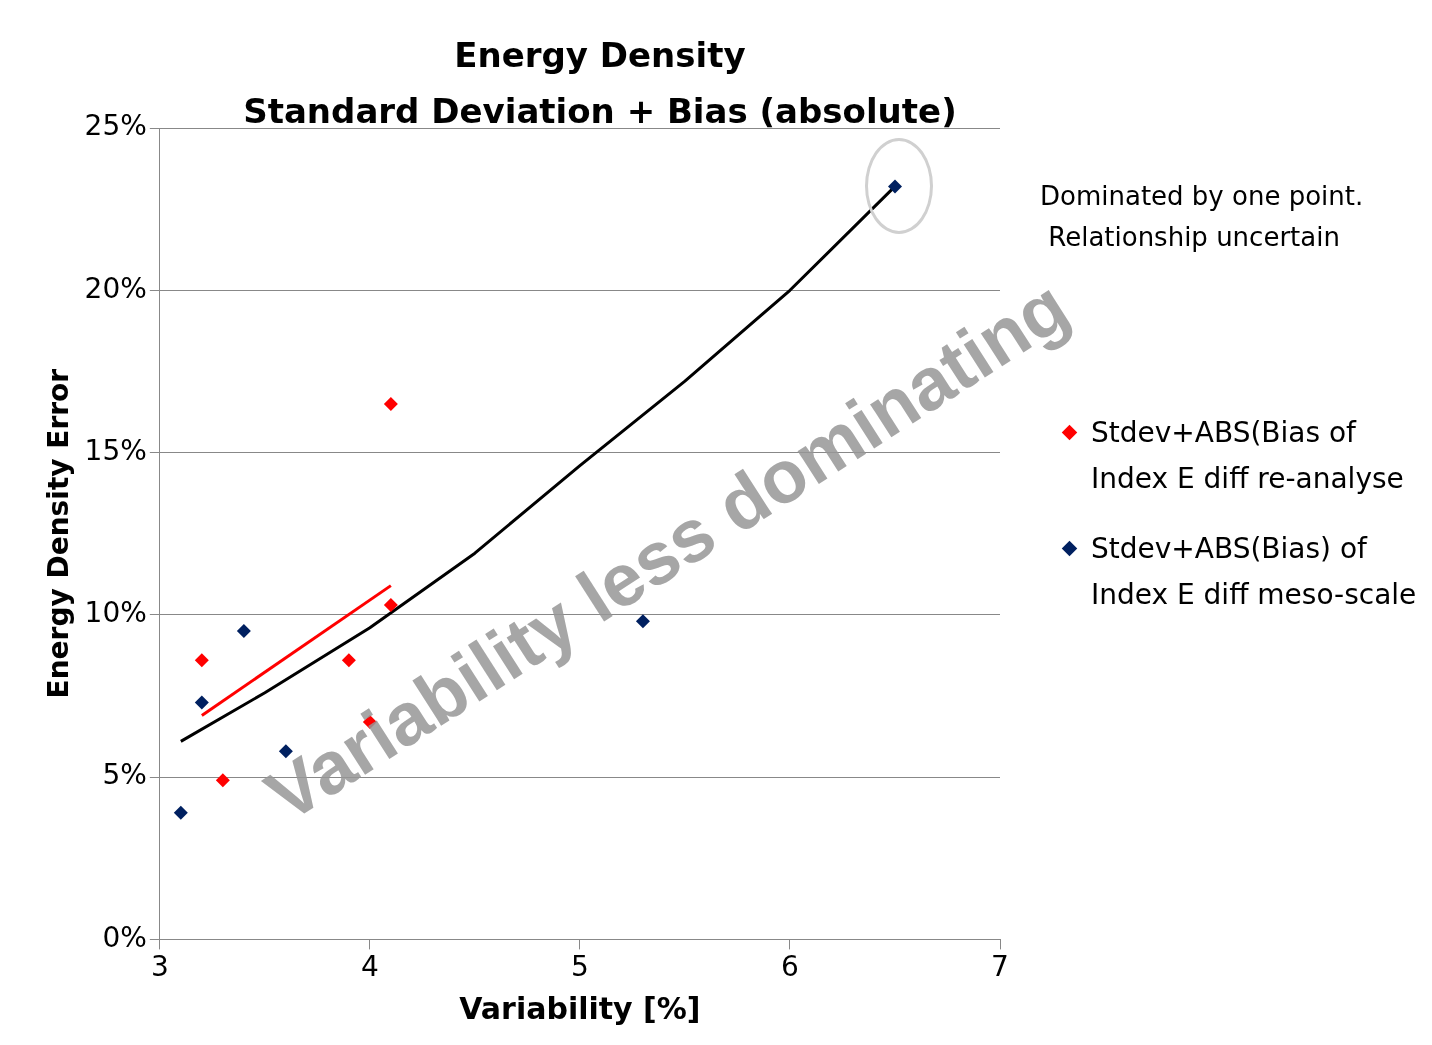  Describe the element at coordinates (115, 126) in the screenshot. I see `y-tick-label: 25%` at that location.